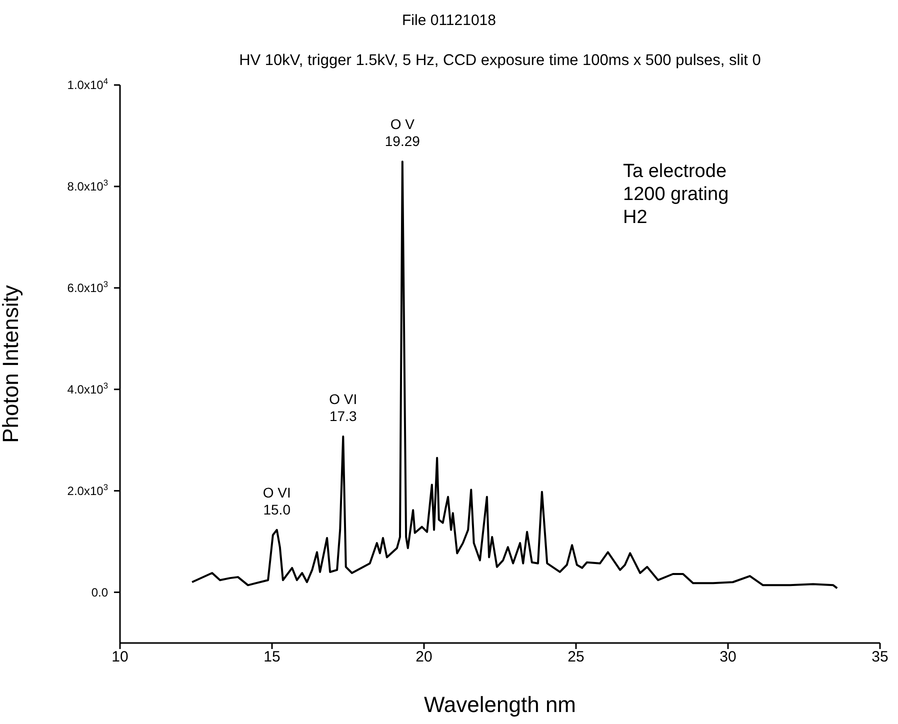 The height and width of the screenshot is (724, 898). I want to click on y-axis-title: Photon Intensity, so click(11, 364).